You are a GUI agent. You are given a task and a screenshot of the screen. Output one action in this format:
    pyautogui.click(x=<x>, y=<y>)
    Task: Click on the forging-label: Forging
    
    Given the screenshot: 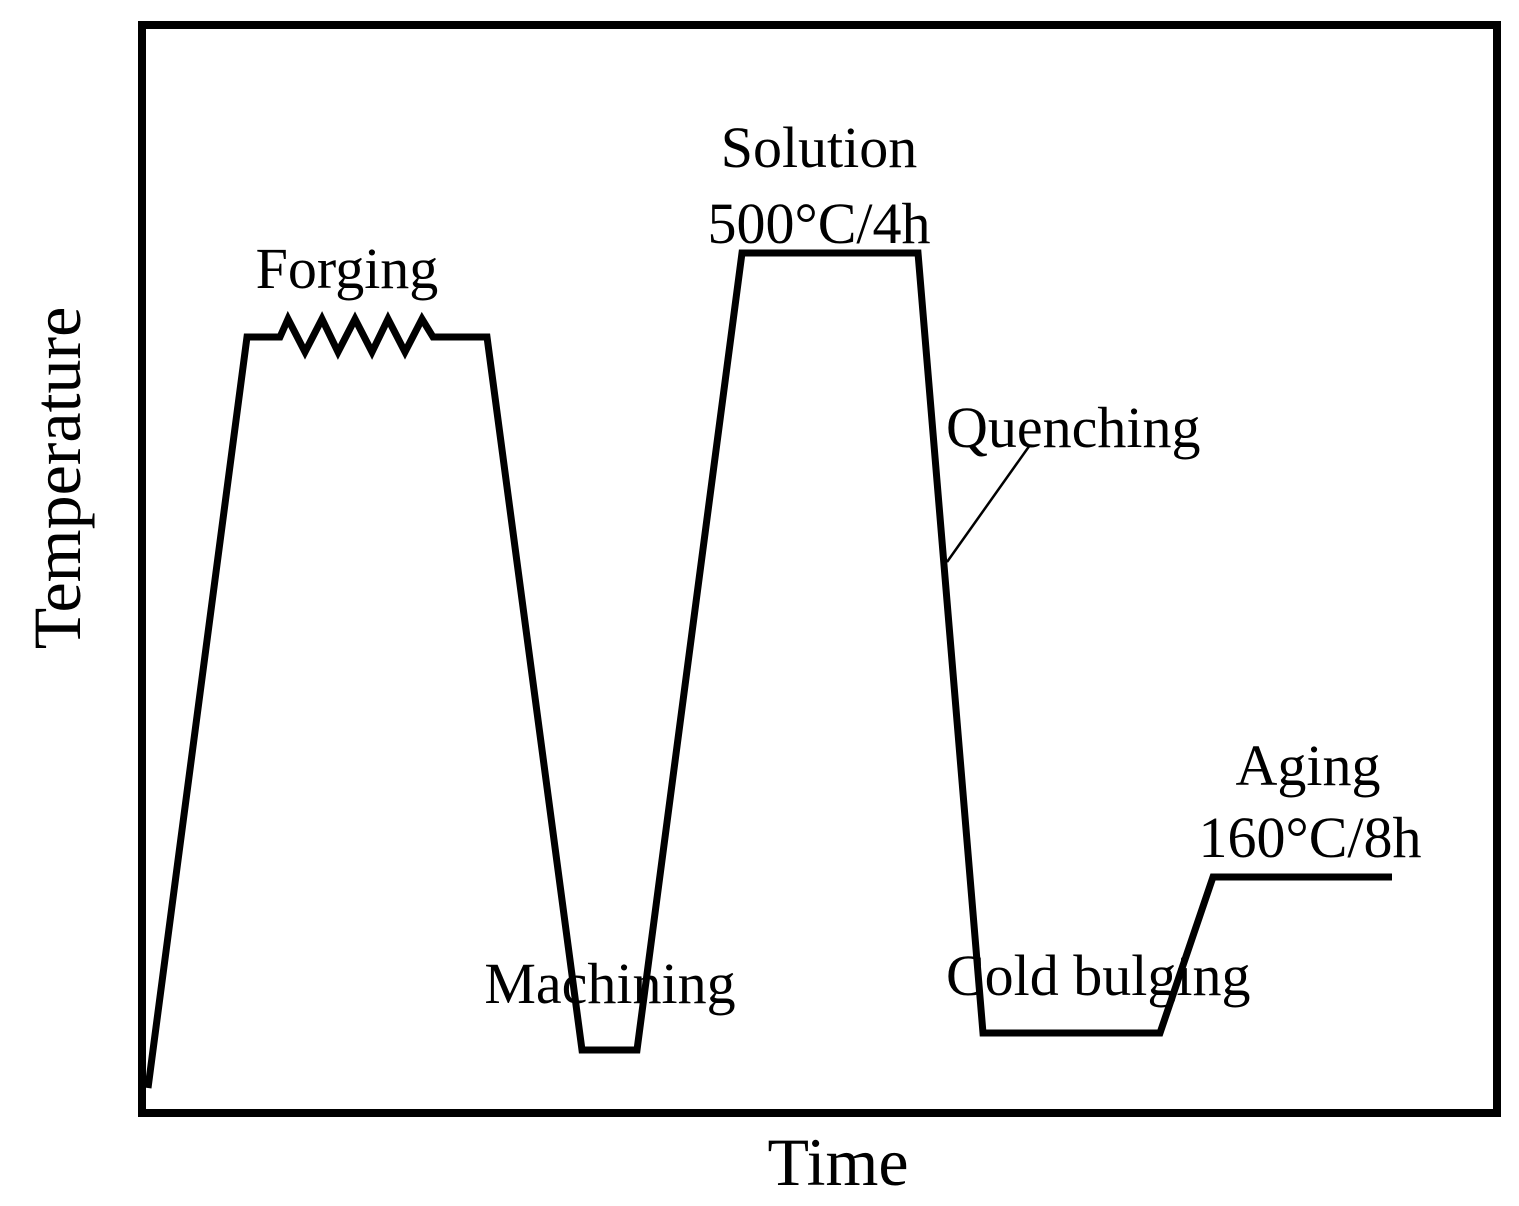 What is the action you would take?
    pyautogui.click(x=347, y=268)
    